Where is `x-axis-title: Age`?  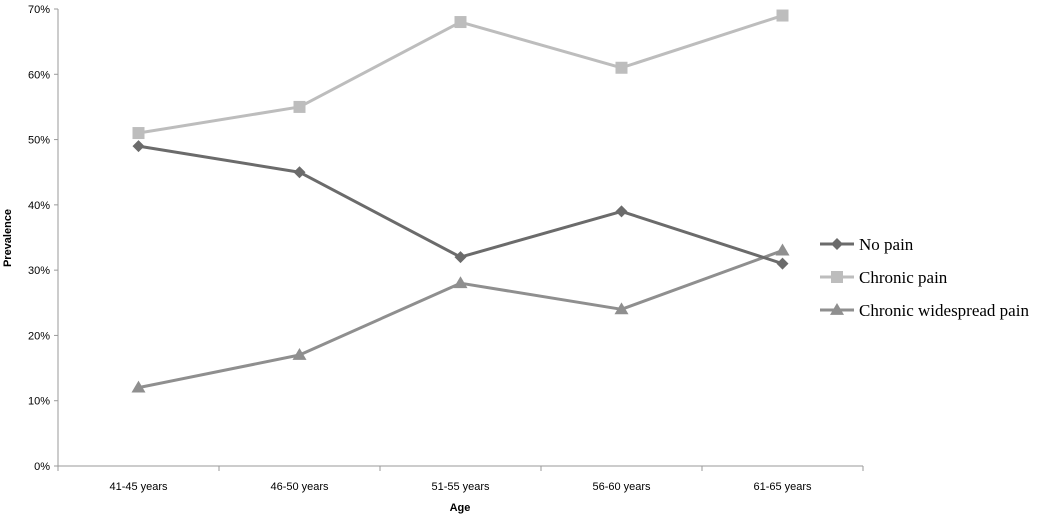
x-axis-title: Age is located at coordinates (460, 508).